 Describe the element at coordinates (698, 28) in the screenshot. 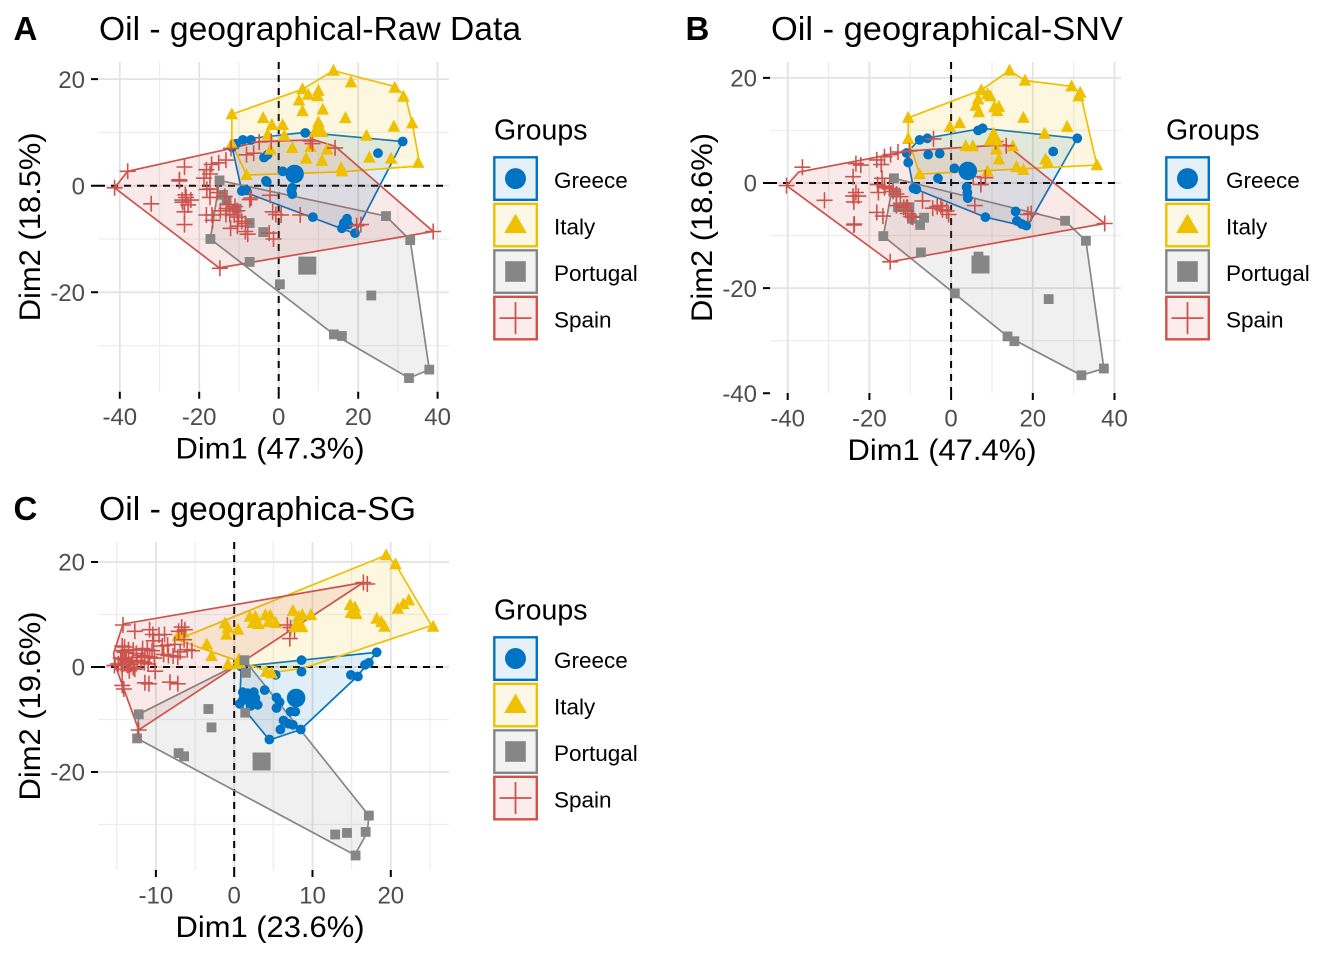

I see `svg-text: B` at that location.